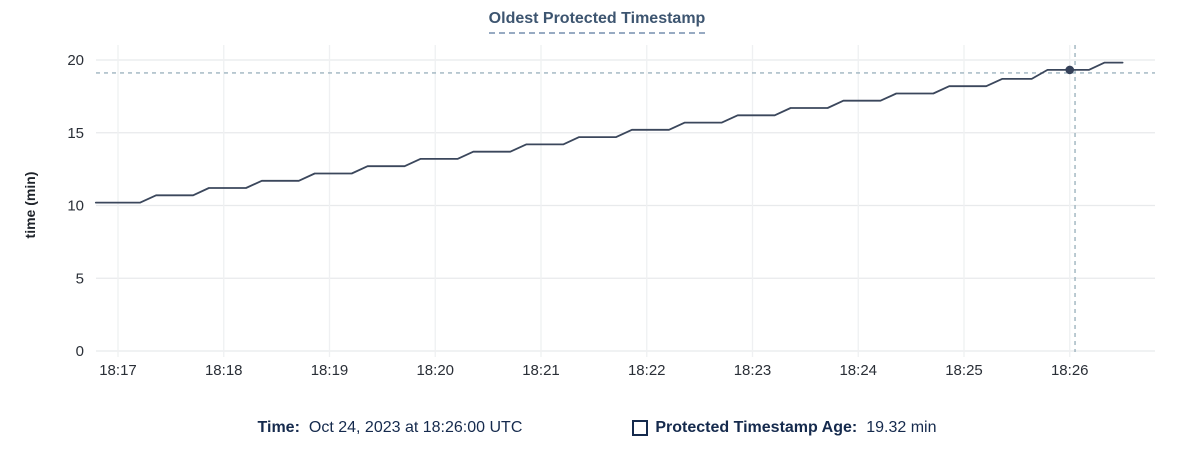 The image size is (1194, 466). What do you see at coordinates (647, 370) in the screenshot?
I see `x-tick-label: 18:22` at bounding box center [647, 370].